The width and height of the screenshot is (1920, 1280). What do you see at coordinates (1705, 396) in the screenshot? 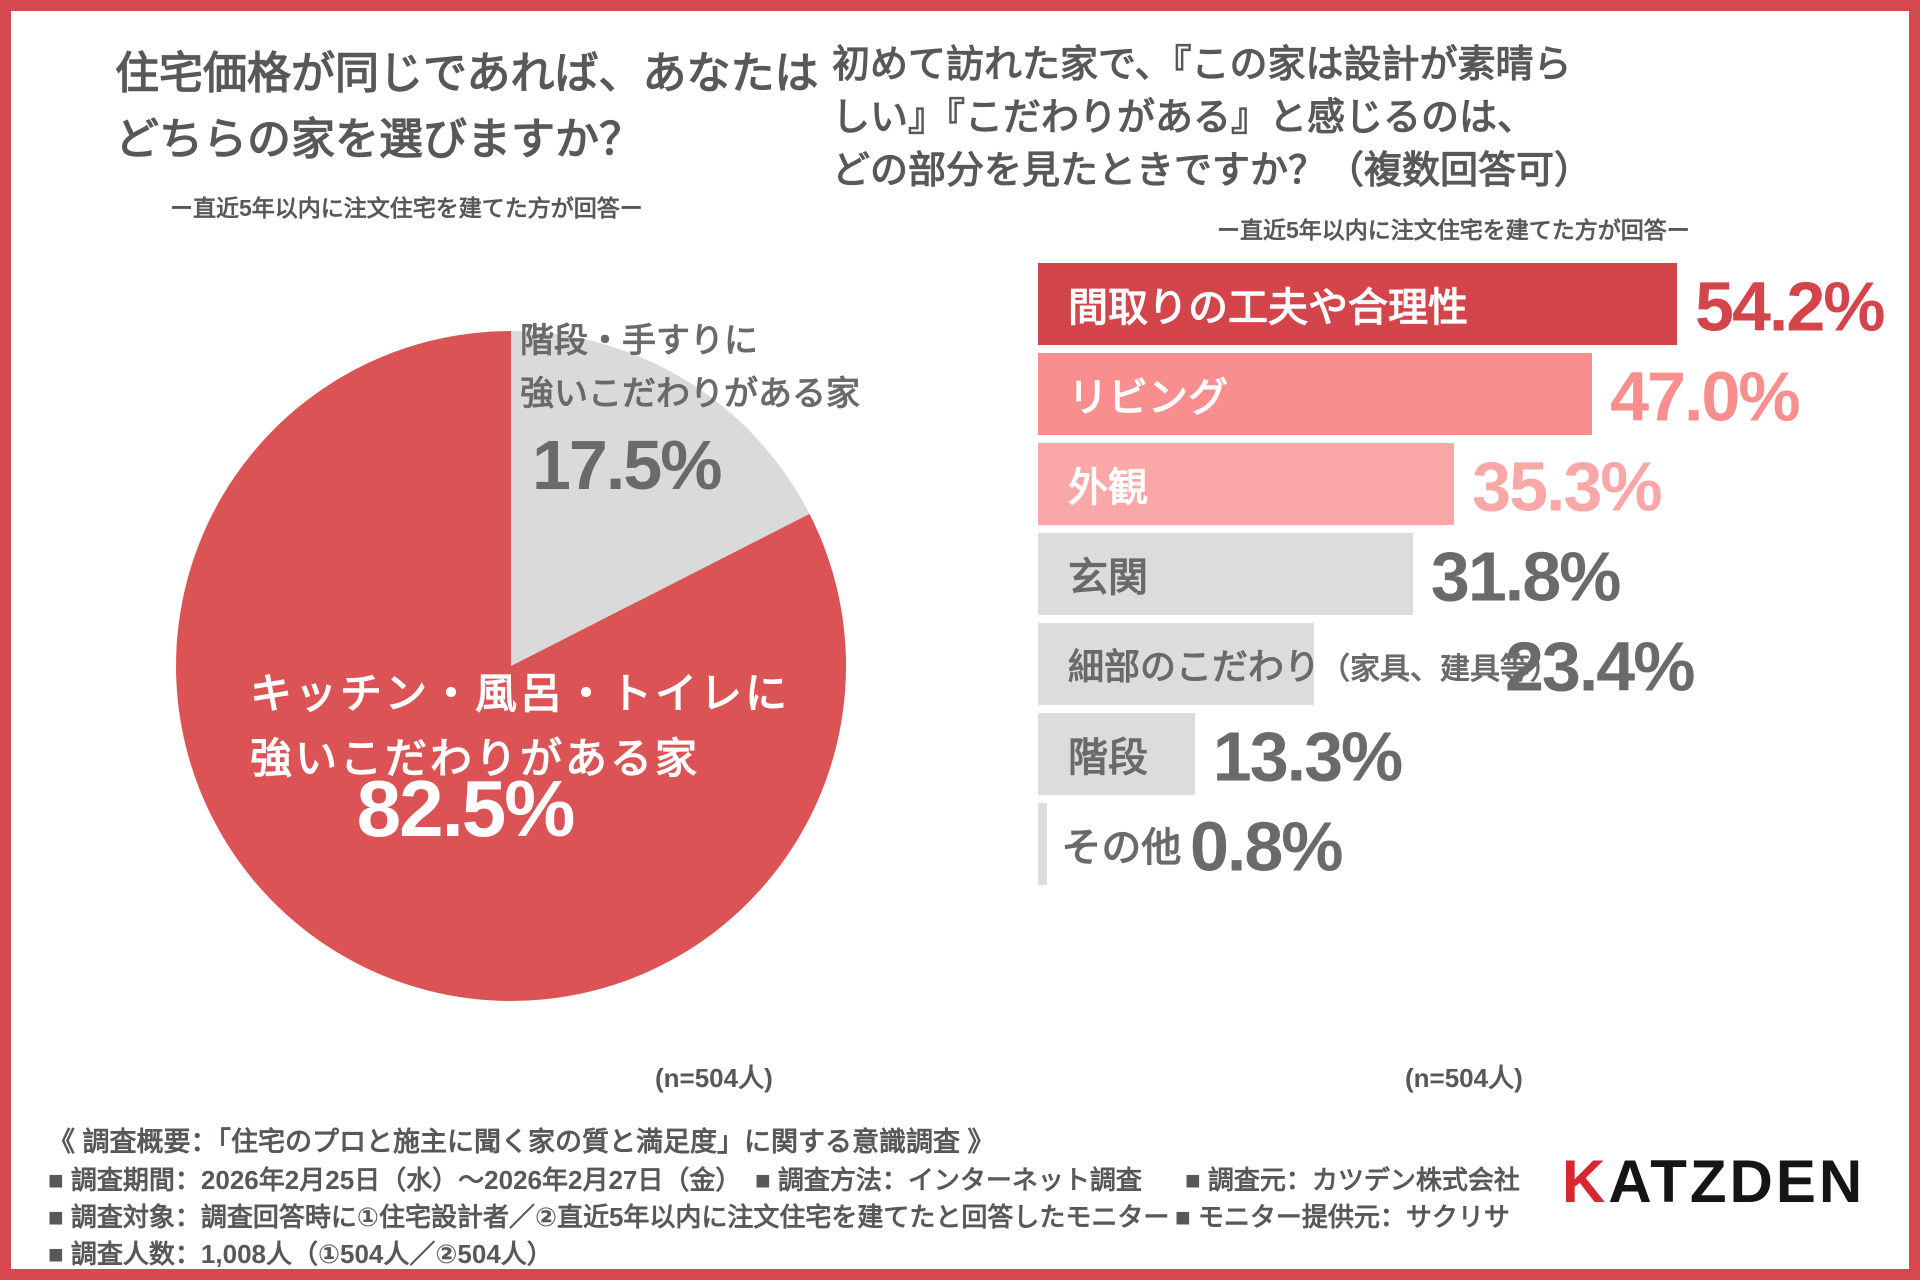
I see `bar-value: 47.0%` at bounding box center [1705, 396].